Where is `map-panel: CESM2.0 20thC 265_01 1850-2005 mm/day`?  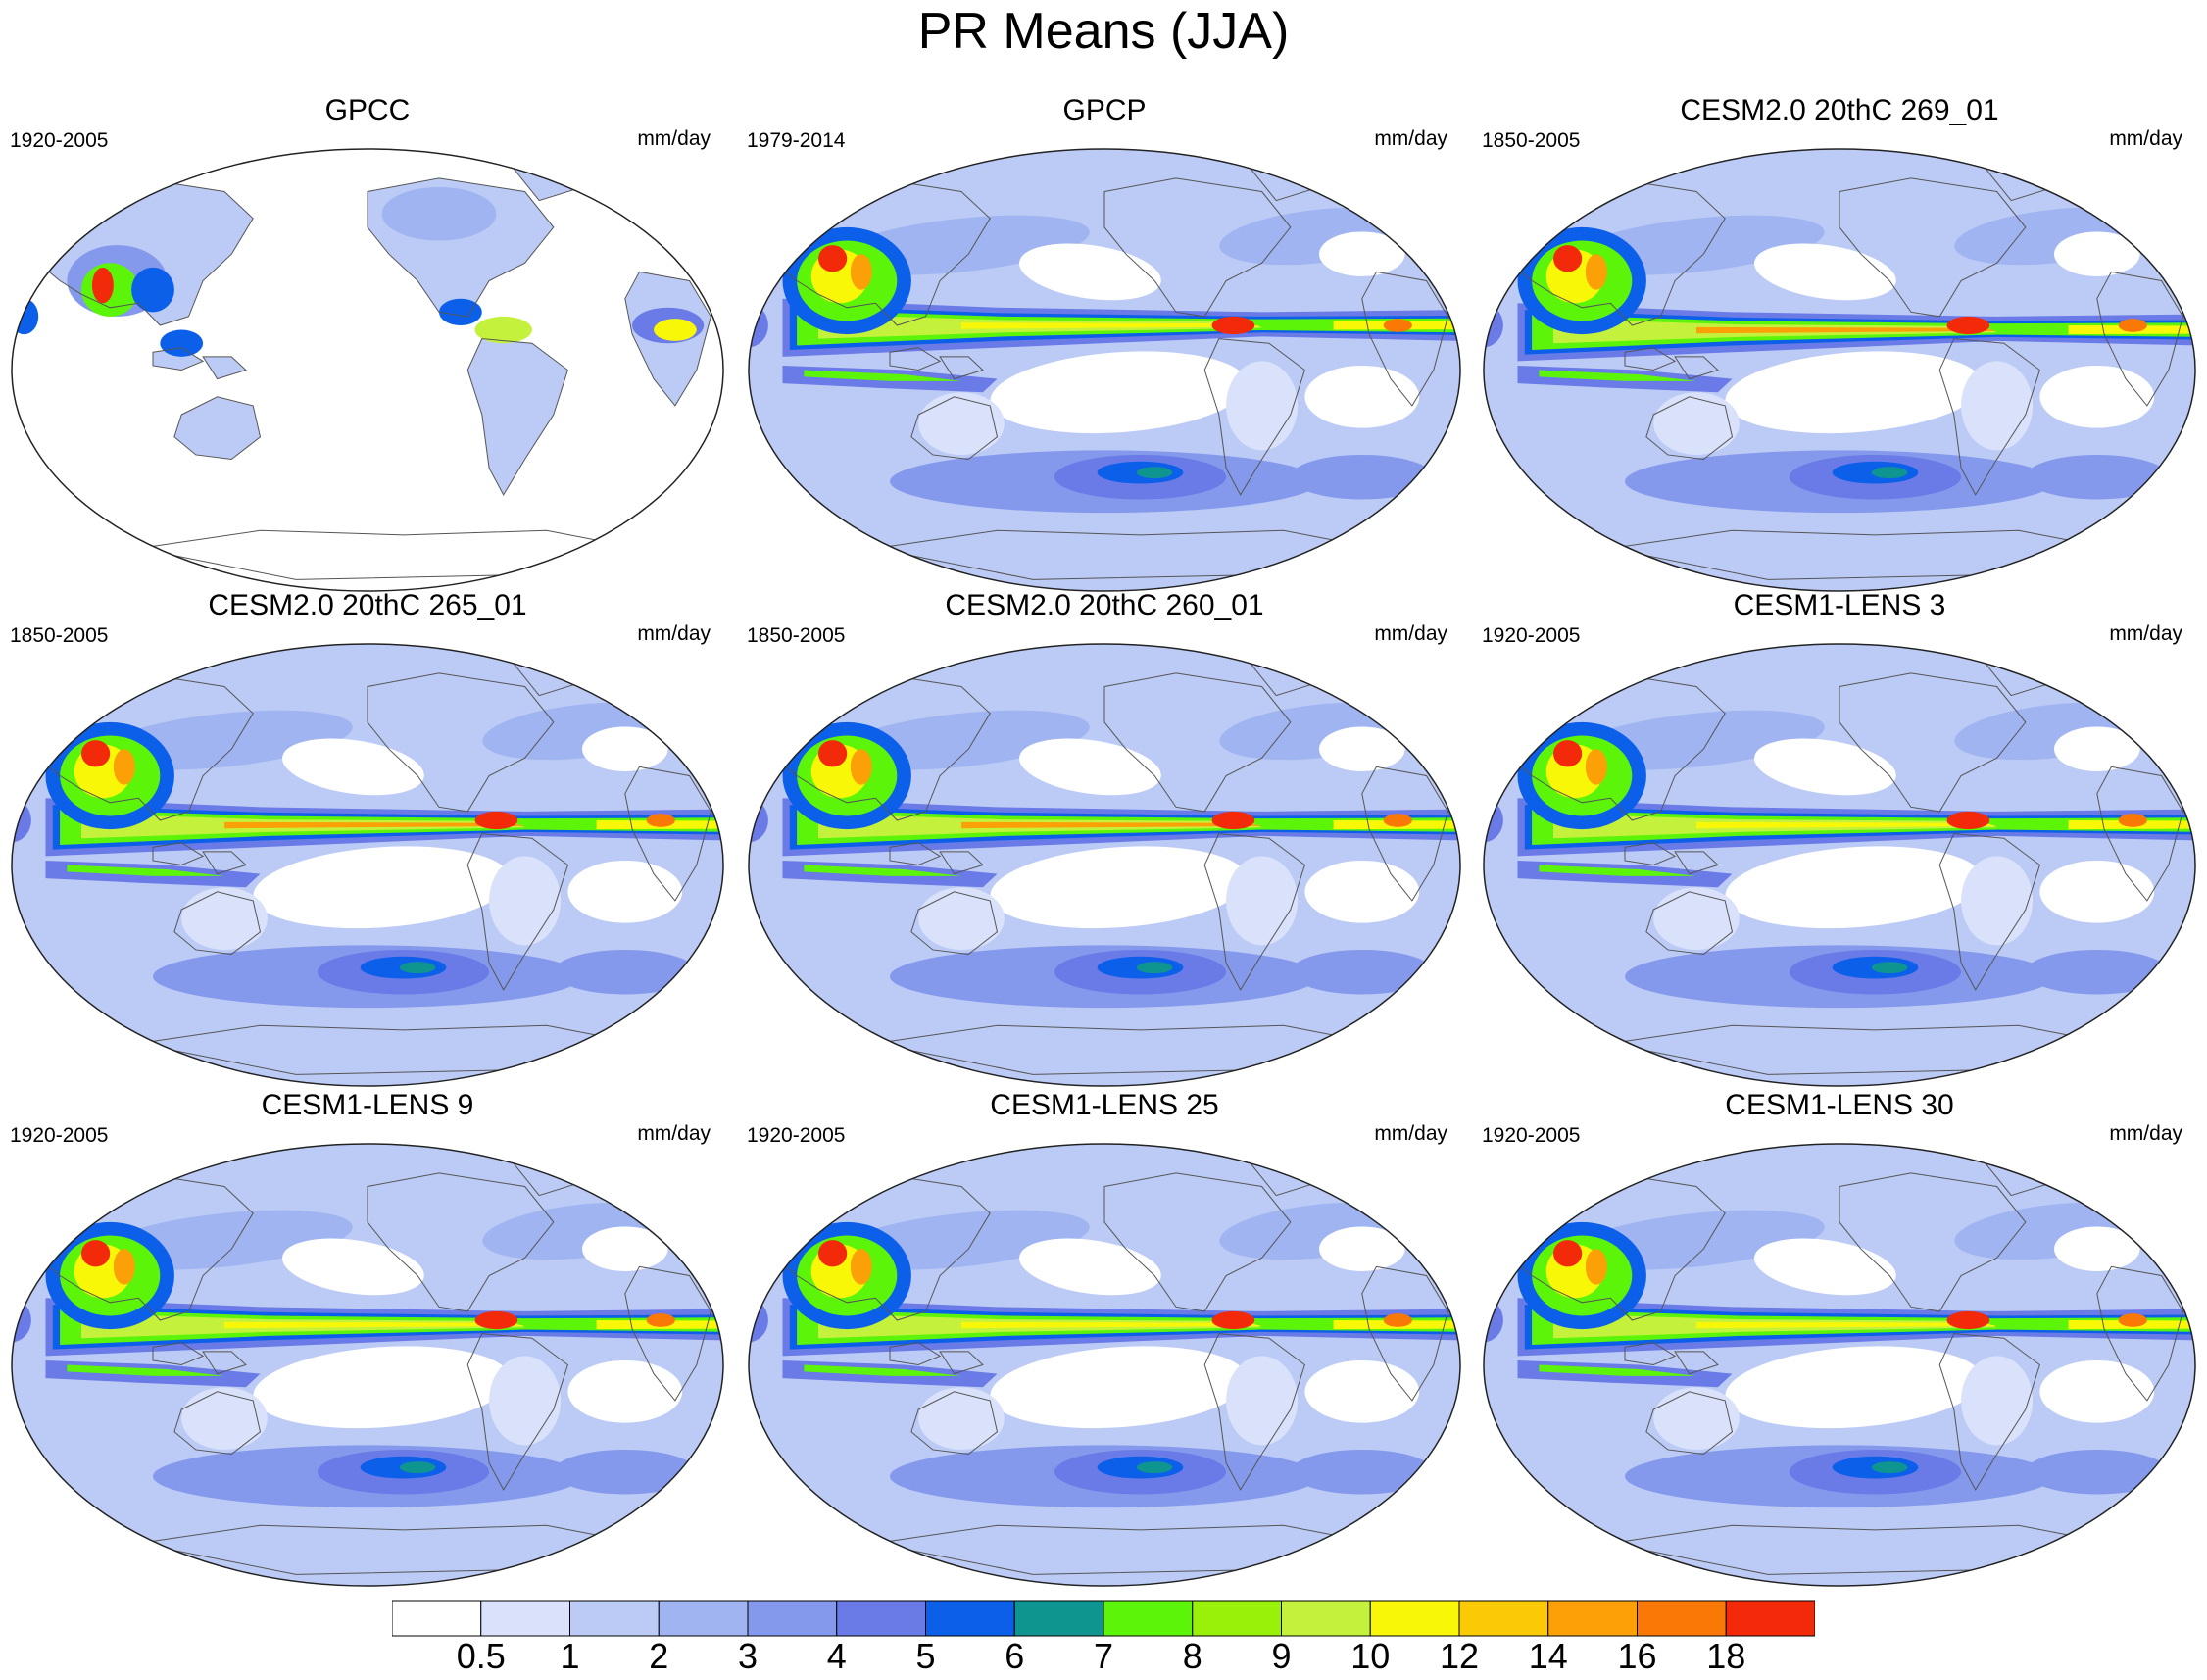
map-panel: CESM2.0 20thC 265_01 1850-2005 mm/day is located at coordinates (367, 838).